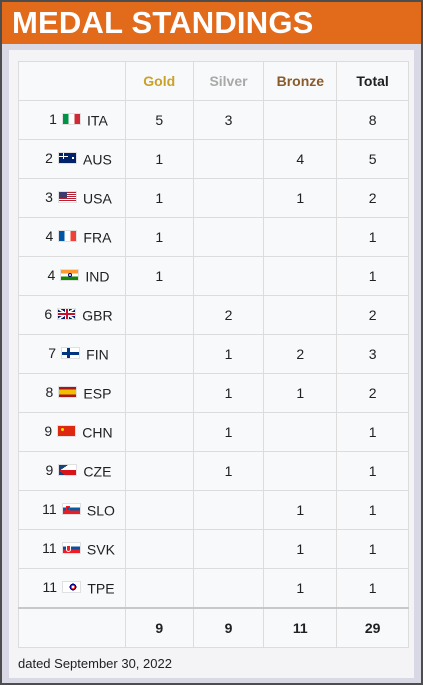 This screenshot has height=685, width=423. What do you see at coordinates (48, 314) in the screenshot?
I see `rank: 6` at bounding box center [48, 314].